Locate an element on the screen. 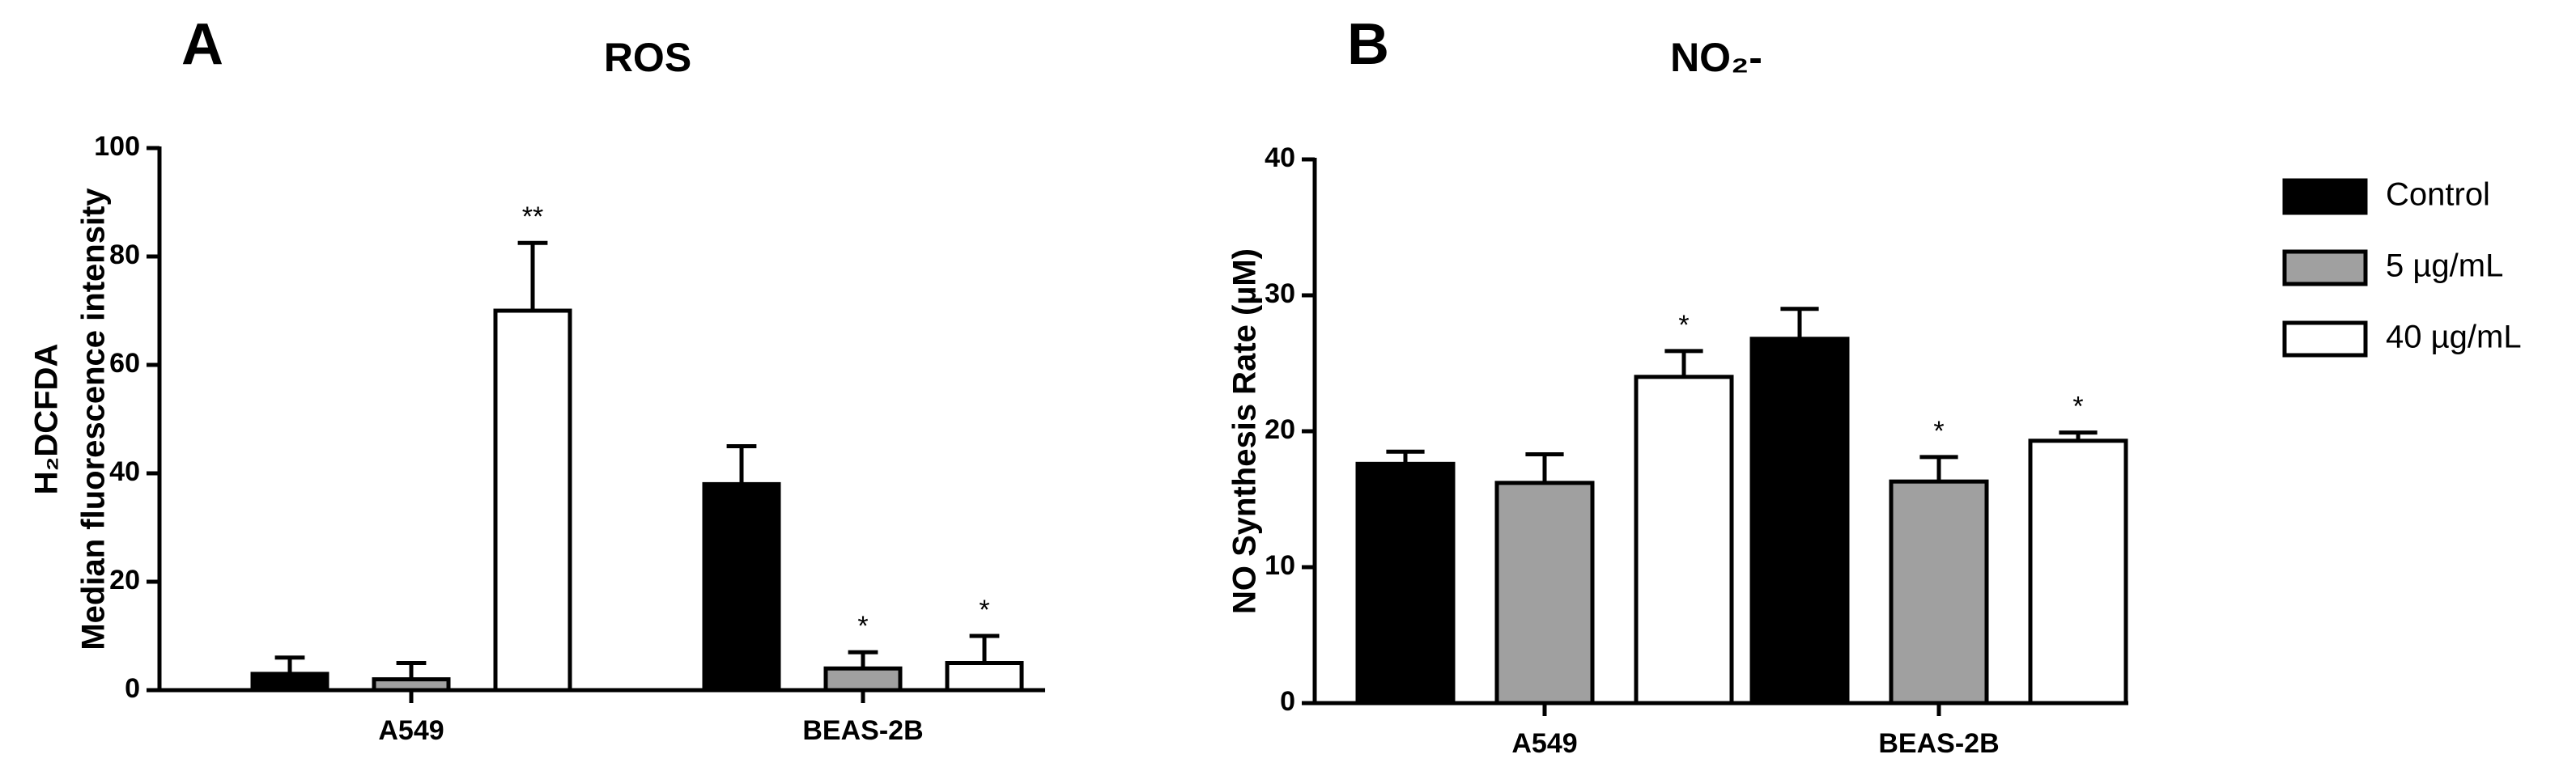  chart-title: NO₂- is located at coordinates (1716, 58).